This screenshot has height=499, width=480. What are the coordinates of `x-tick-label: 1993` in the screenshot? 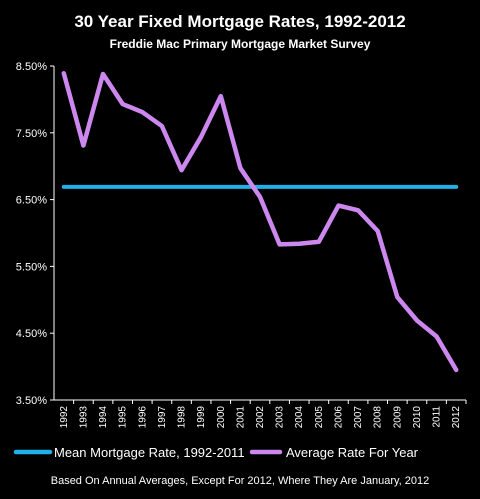 It's located at (83, 417).